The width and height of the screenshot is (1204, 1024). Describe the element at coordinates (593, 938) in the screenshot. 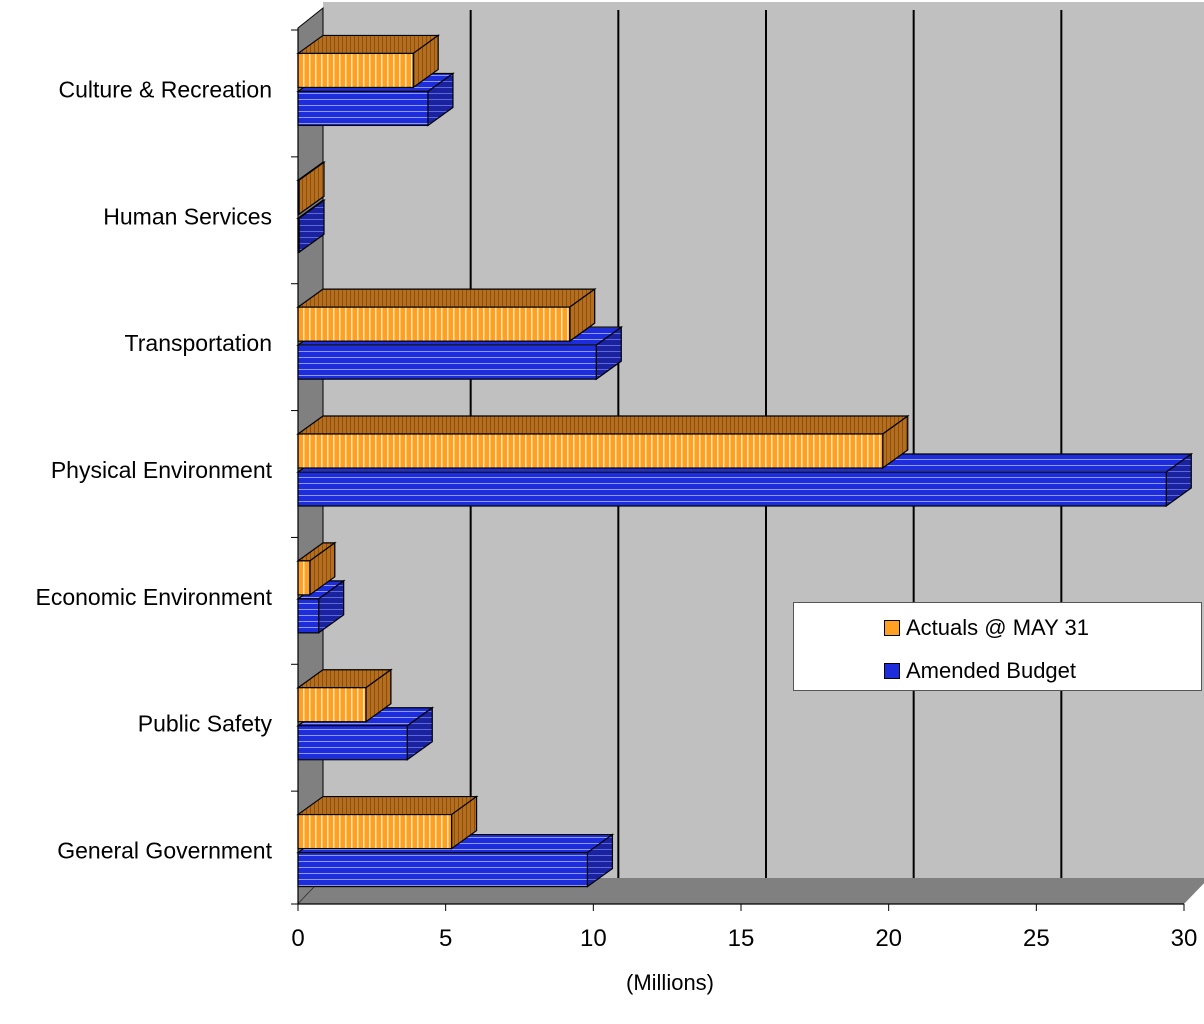

I see `x-tick-label: 10` at that location.